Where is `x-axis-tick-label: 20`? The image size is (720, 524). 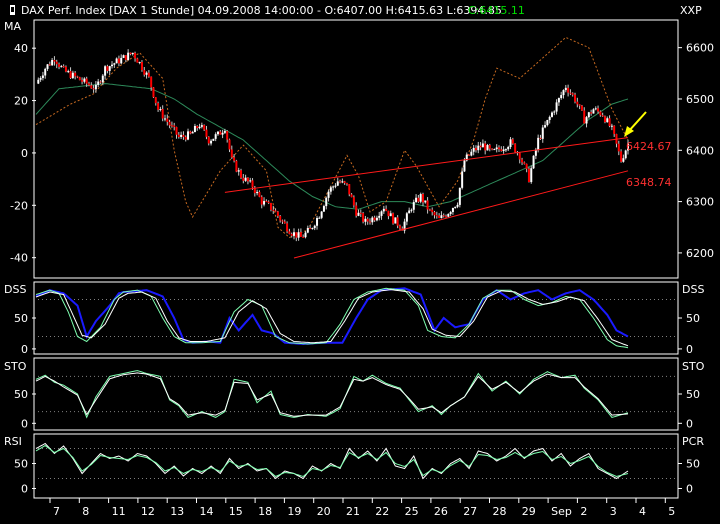 x-axis-tick-label: 20 is located at coordinates (324, 511).